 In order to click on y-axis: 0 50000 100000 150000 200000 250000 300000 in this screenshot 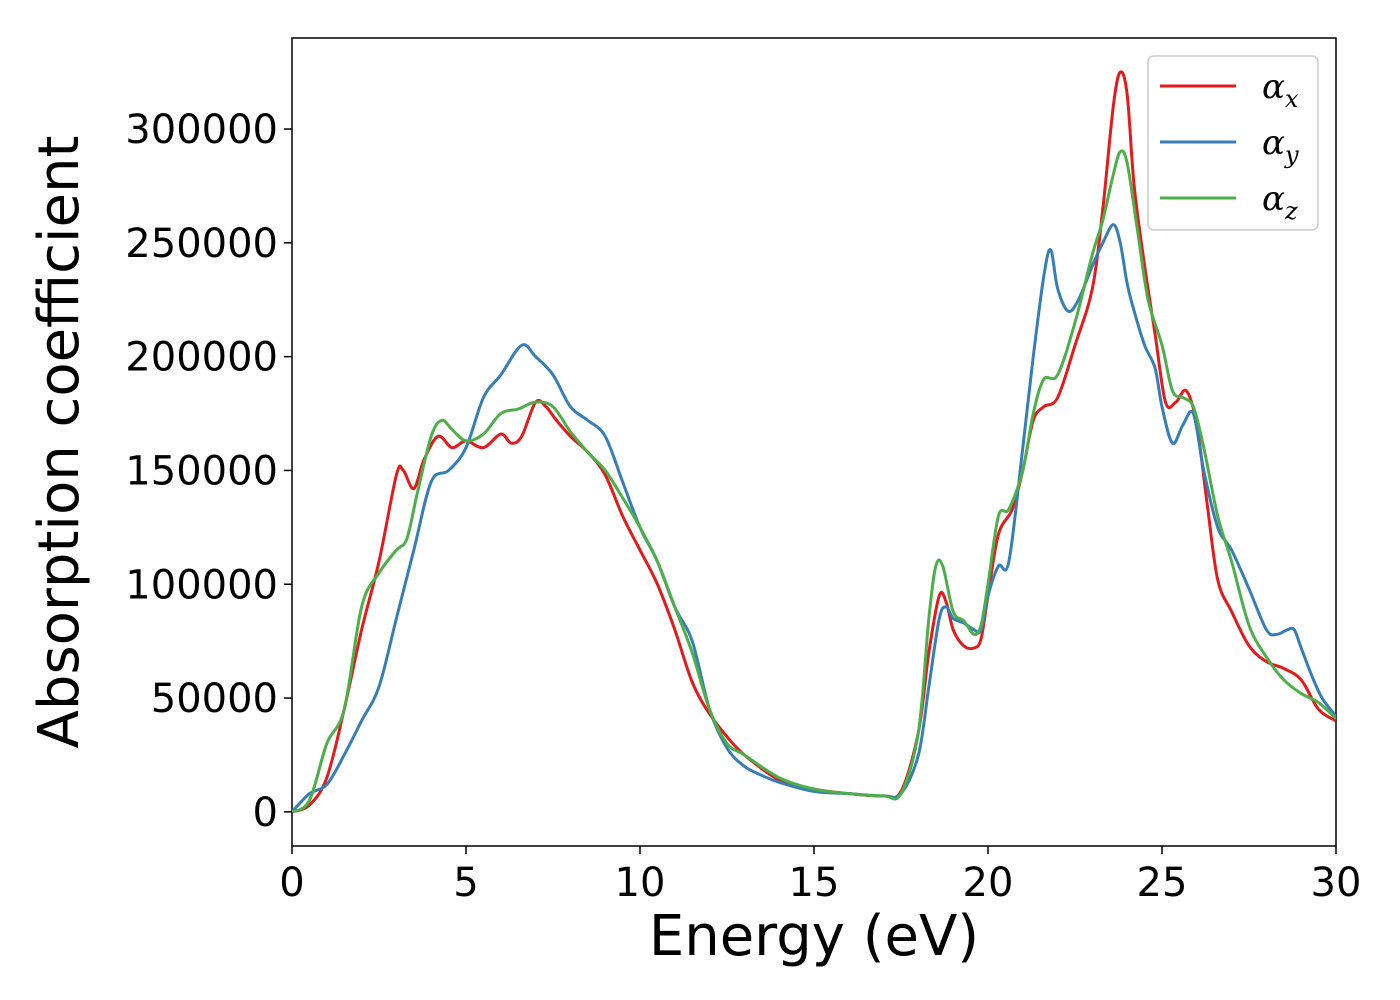, I will do `click(208, 471)`.